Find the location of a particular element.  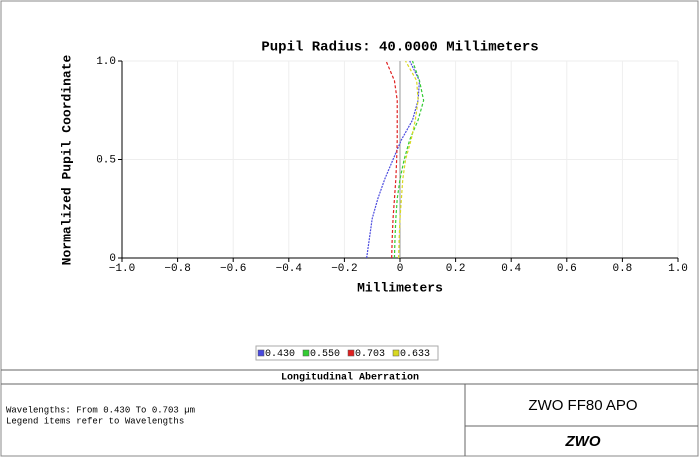

x-axis-label: Millimeters is located at coordinates (400, 287).